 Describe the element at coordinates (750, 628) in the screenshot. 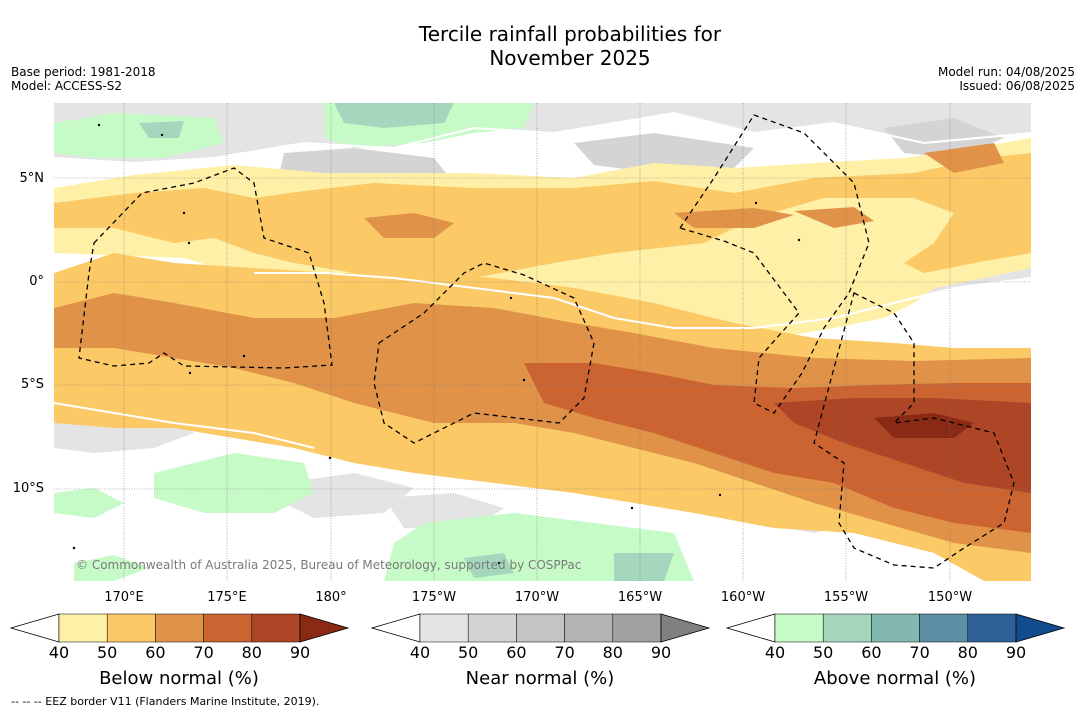

I see `colorbar-above-low-extension` at that location.